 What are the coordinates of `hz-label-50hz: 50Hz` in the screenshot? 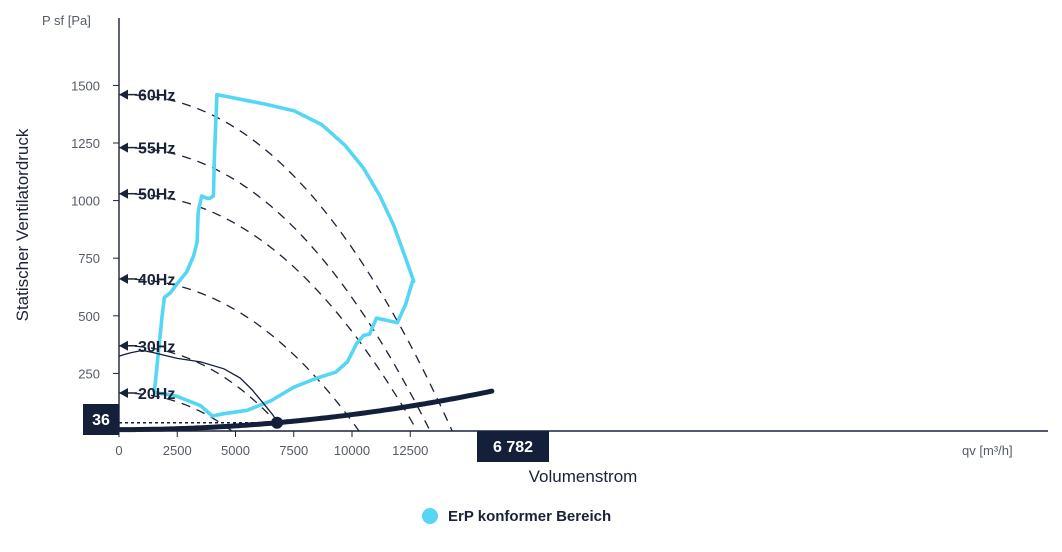 It's located at (156, 195).